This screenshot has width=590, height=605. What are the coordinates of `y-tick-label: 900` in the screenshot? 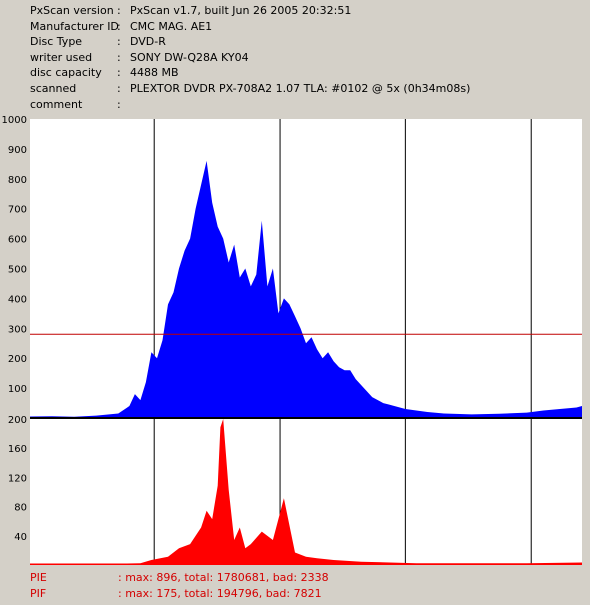 It's located at (17, 150).